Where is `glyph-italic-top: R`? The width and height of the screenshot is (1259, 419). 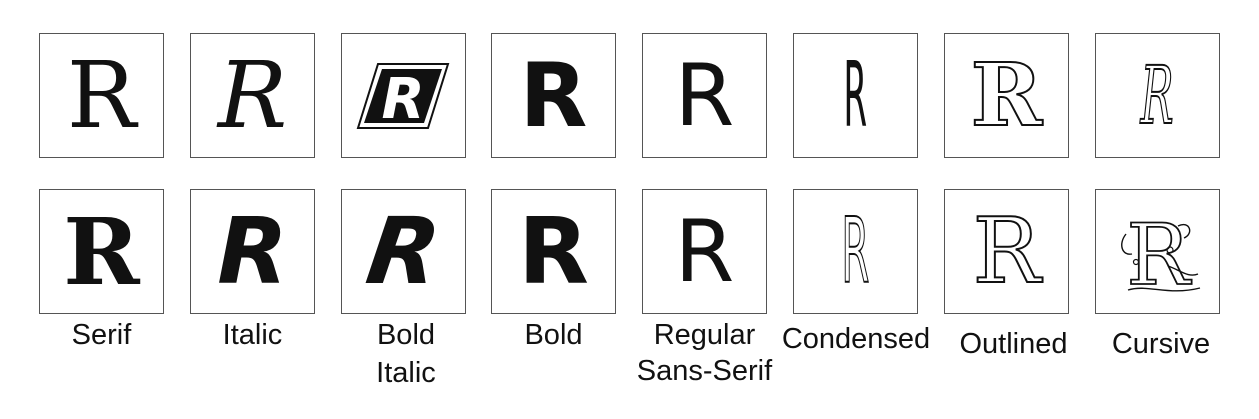
glyph-italic-top: R is located at coordinates (252, 95).